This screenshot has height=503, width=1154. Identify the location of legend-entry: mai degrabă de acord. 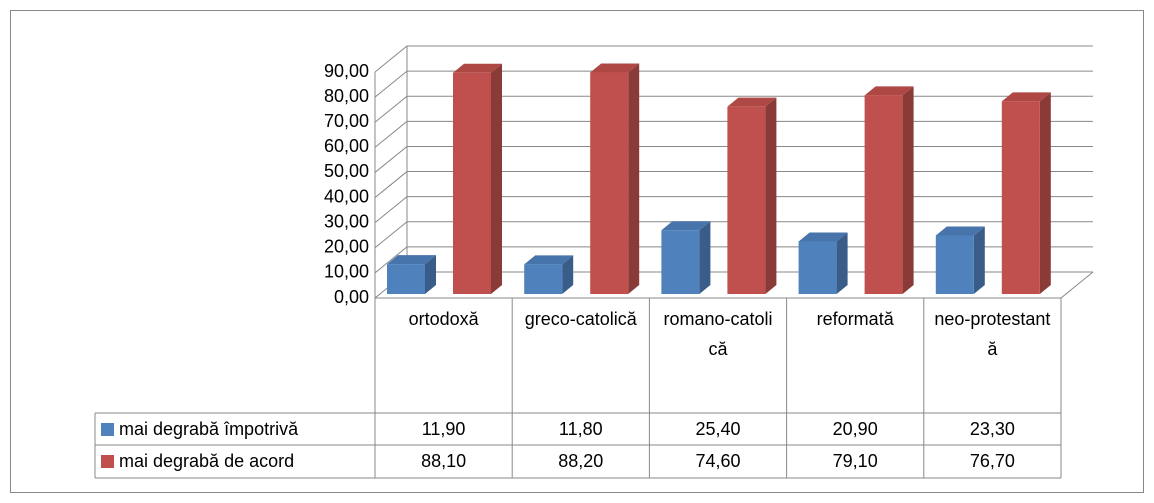
(235, 461).